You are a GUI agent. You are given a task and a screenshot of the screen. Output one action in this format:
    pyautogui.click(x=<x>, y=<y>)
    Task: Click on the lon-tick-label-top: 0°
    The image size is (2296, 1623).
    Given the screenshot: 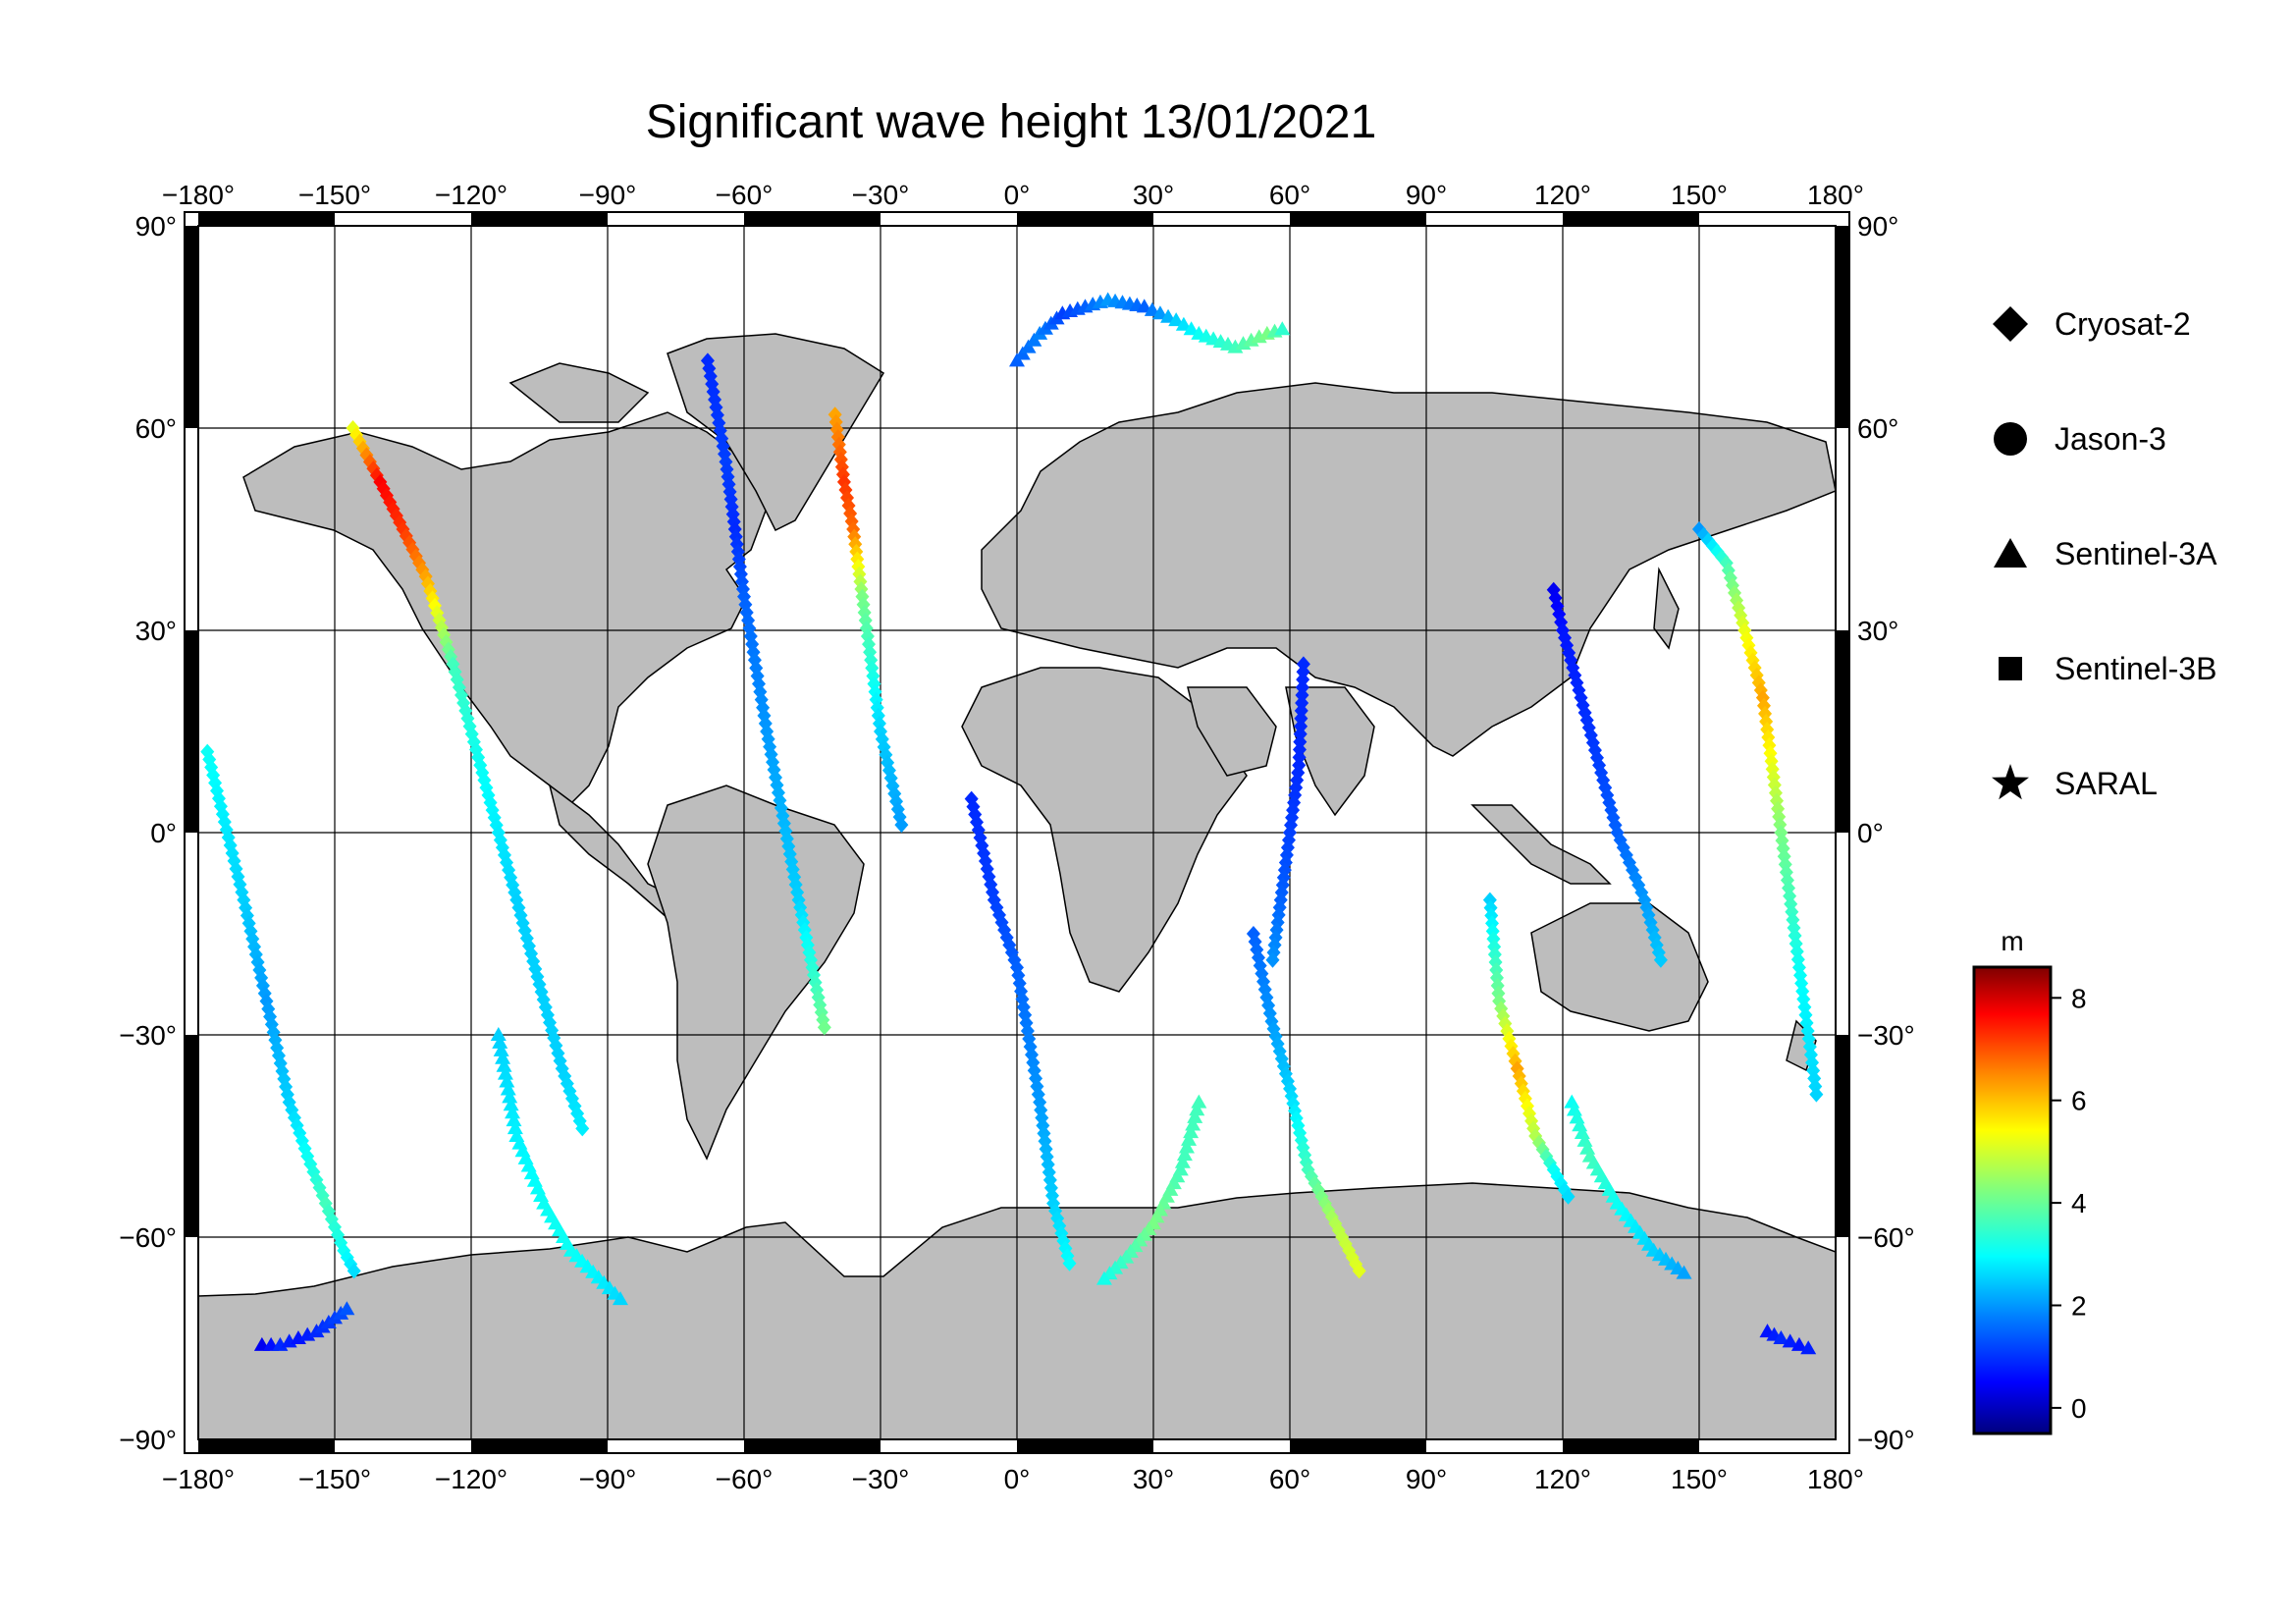 What is the action you would take?
    pyautogui.click(x=1017, y=195)
    